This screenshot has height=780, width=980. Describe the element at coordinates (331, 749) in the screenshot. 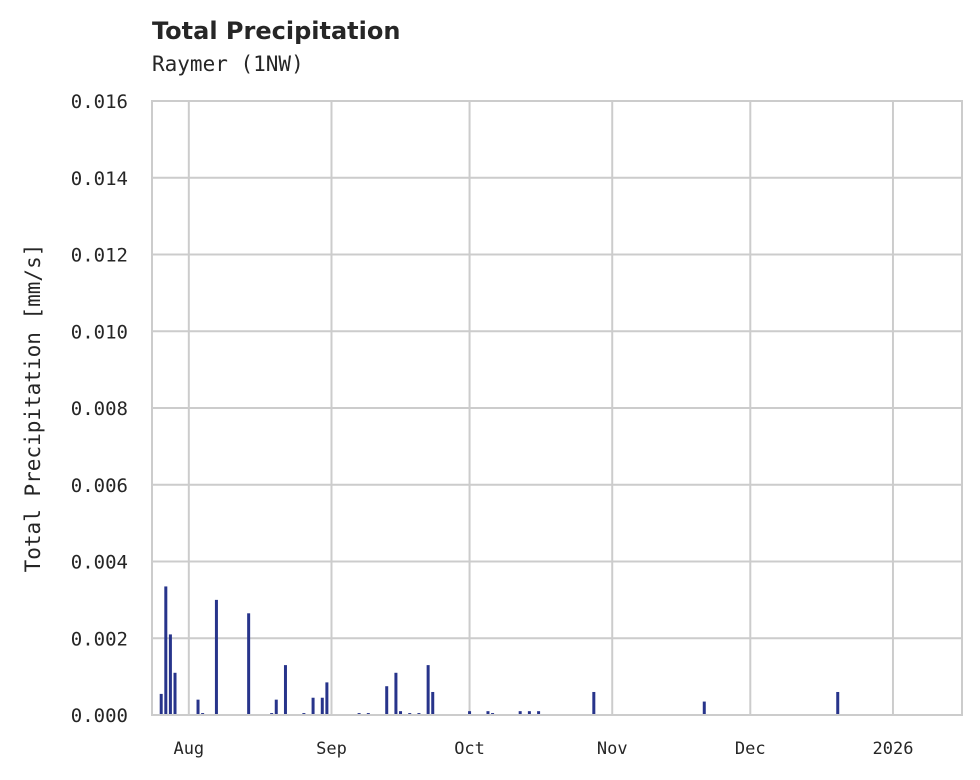

I see `x-tick-label: Sep` at that location.